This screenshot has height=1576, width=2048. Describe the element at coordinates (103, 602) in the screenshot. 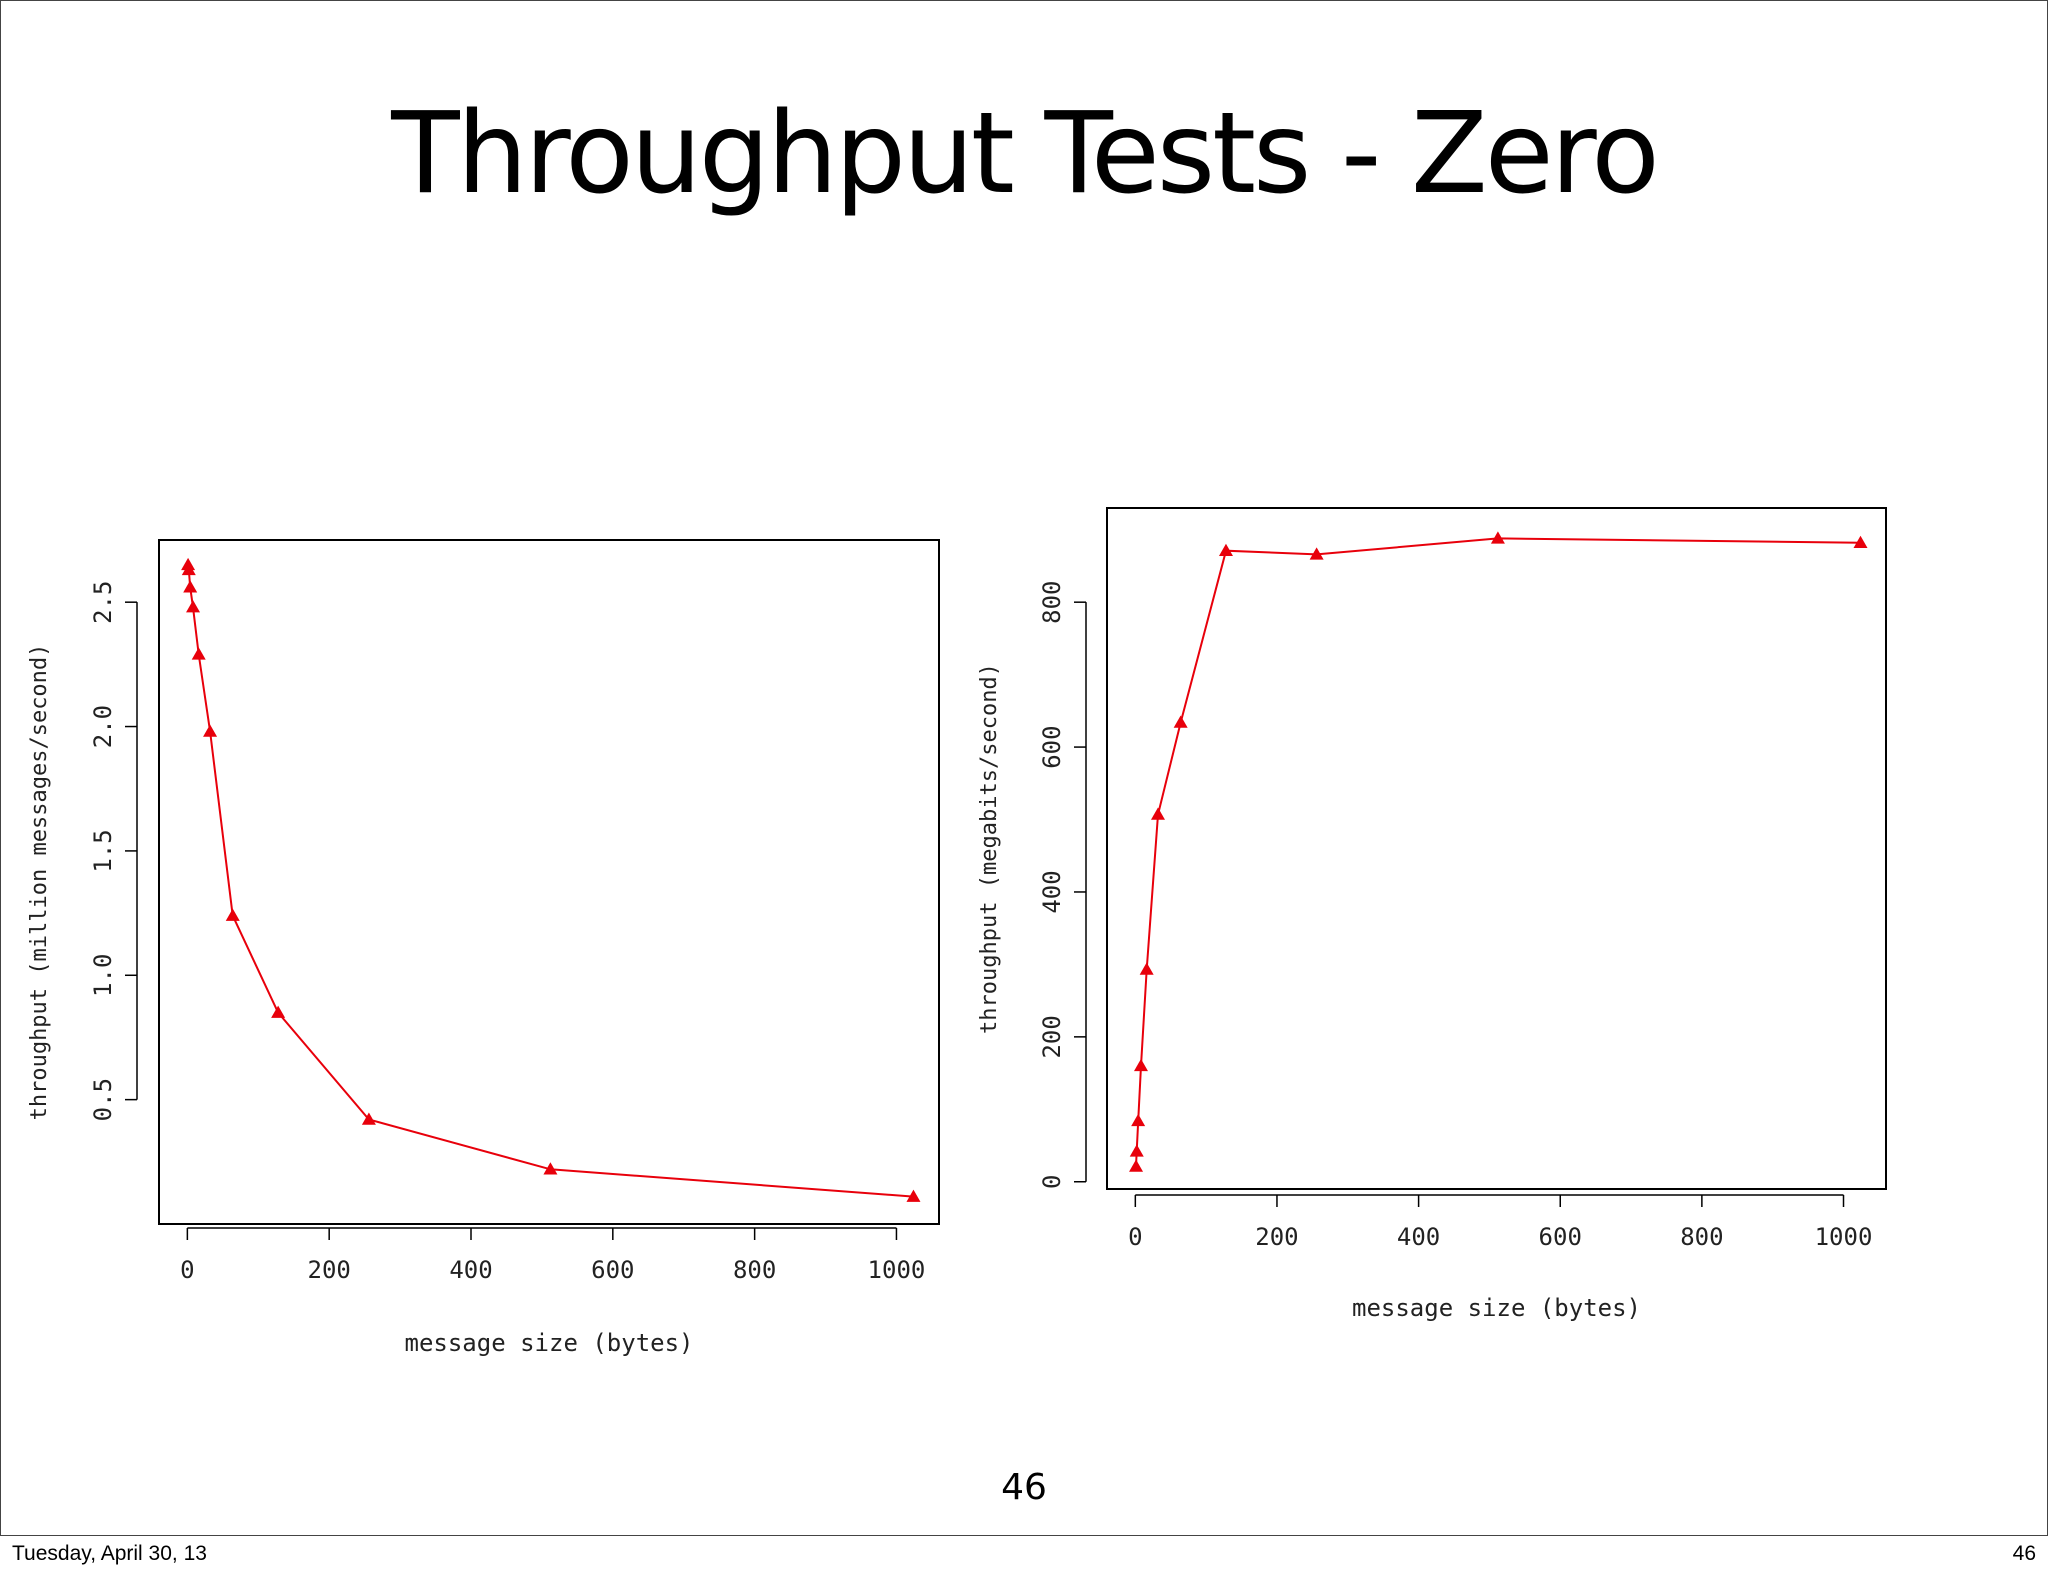

I see `y-tick-label: 2.5` at that location.